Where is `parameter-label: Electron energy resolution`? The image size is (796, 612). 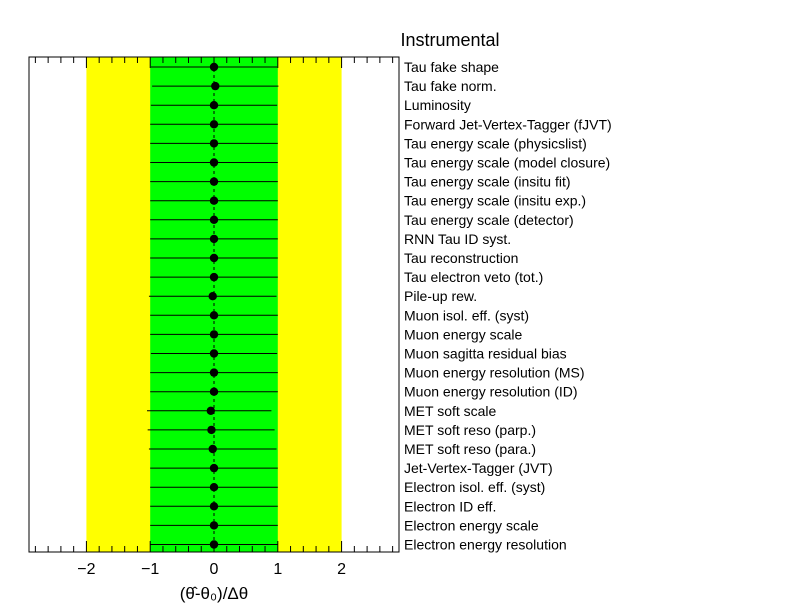 parameter-label: Electron energy resolution is located at coordinates (485, 545).